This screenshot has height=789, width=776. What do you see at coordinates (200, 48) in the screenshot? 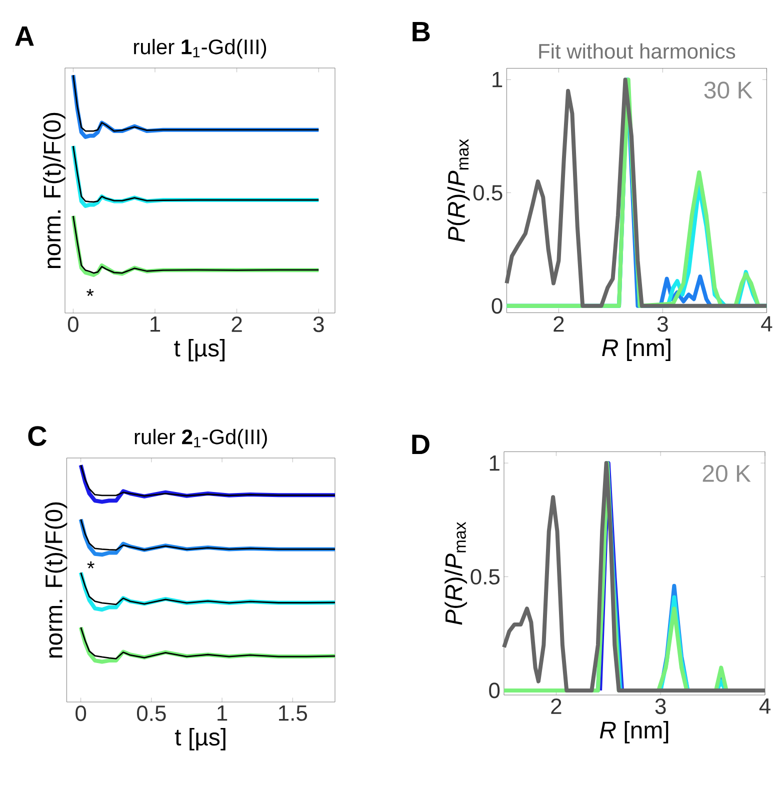
I see `chart-title: ruler 1$_{1}$-Gd(III)` at bounding box center [200, 48].